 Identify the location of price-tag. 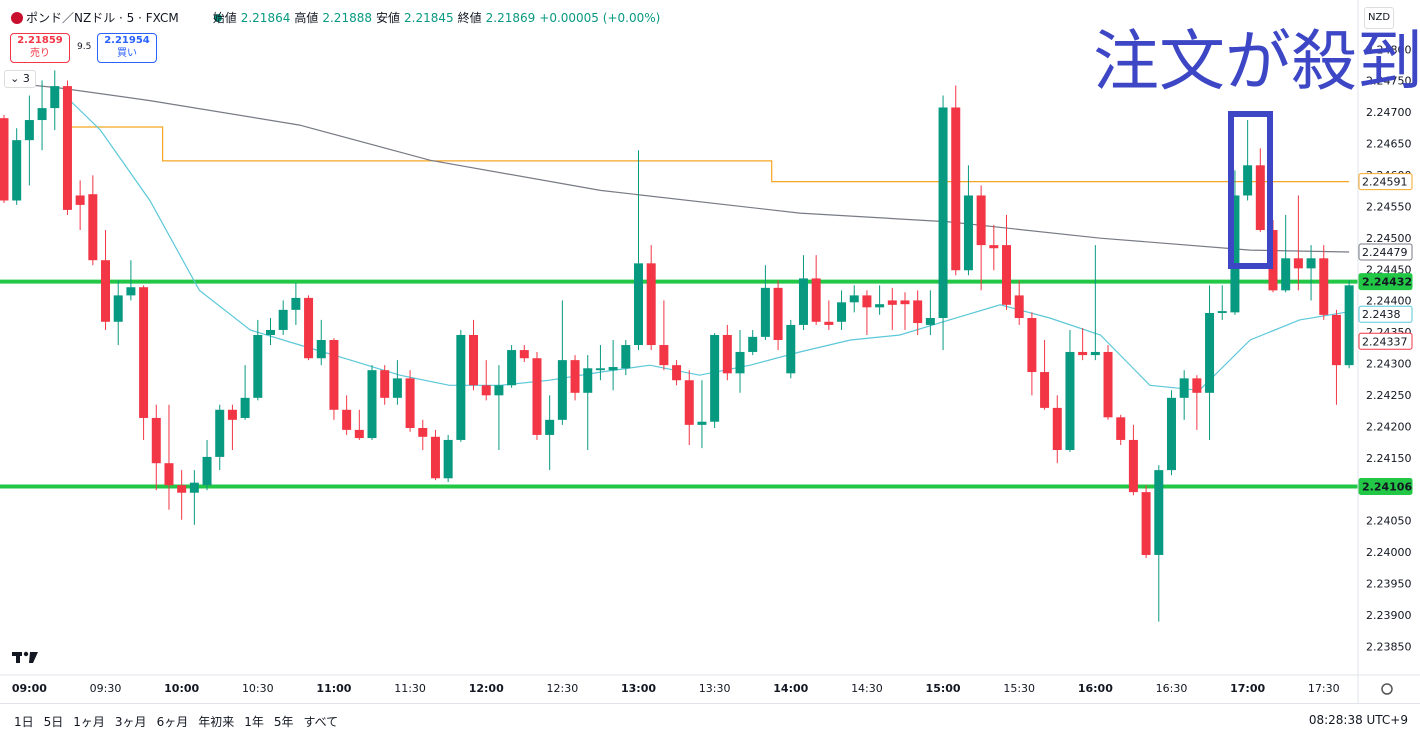
(1385, 282).